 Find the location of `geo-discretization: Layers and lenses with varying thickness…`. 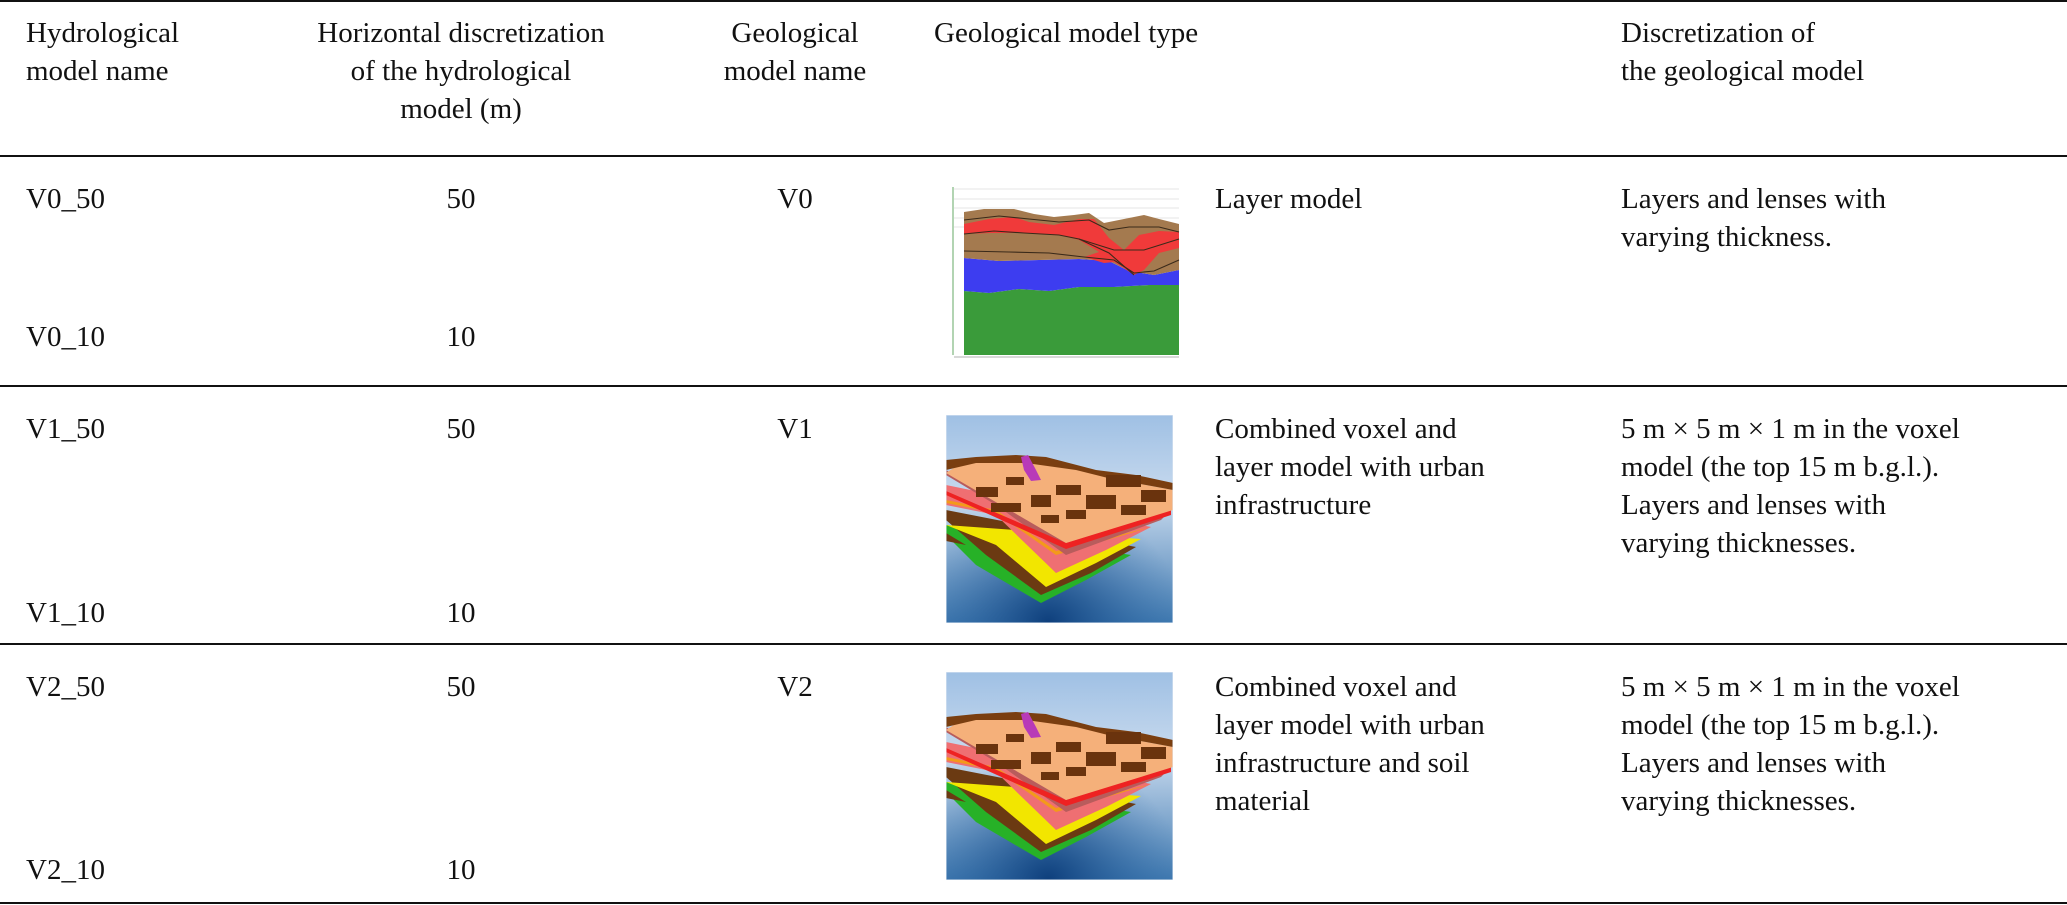

geo-discretization: Layers and lenses with varying thickness… is located at coordinates (1753, 218).